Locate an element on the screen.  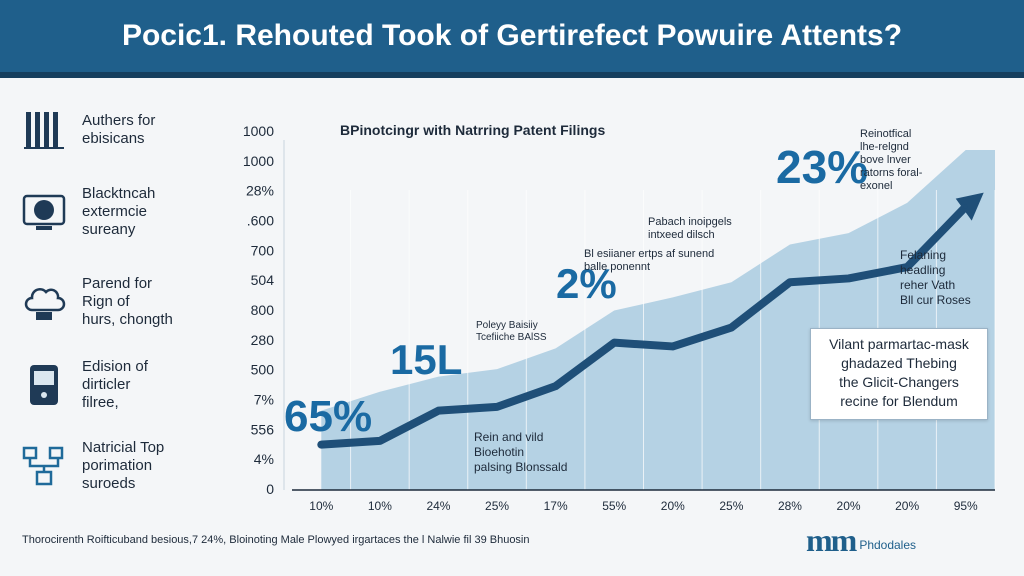
x-tick-label: 55% is located at coordinates (614, 506).